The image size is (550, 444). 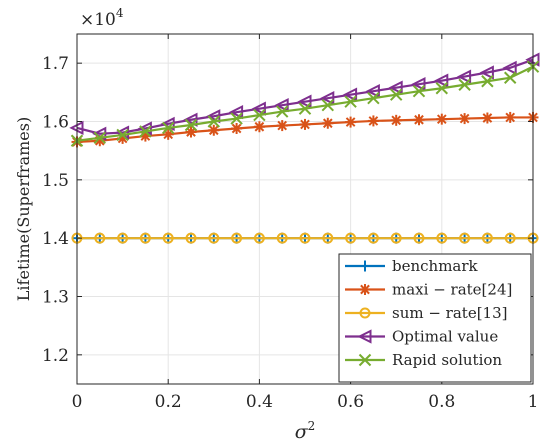 I want to click on legend-label: Rapid solution, so click(x=447, y=360).